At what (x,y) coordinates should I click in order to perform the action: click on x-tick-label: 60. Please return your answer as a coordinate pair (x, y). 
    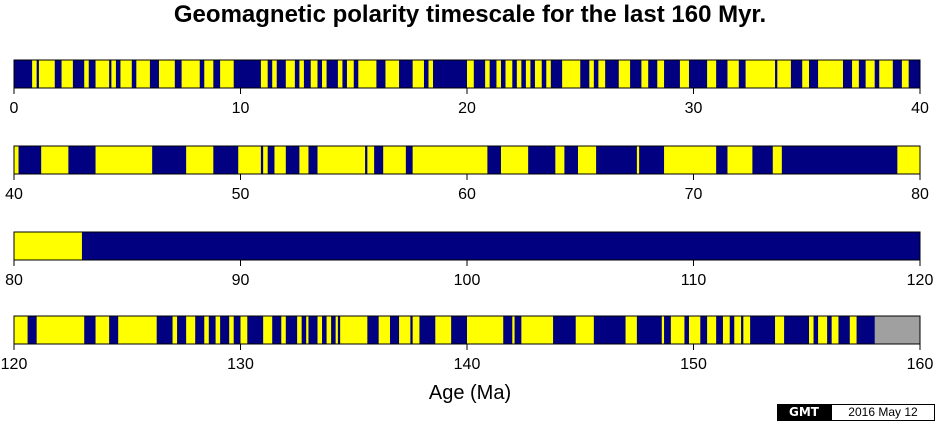
    Looking at the image, I should click on (467, 194).